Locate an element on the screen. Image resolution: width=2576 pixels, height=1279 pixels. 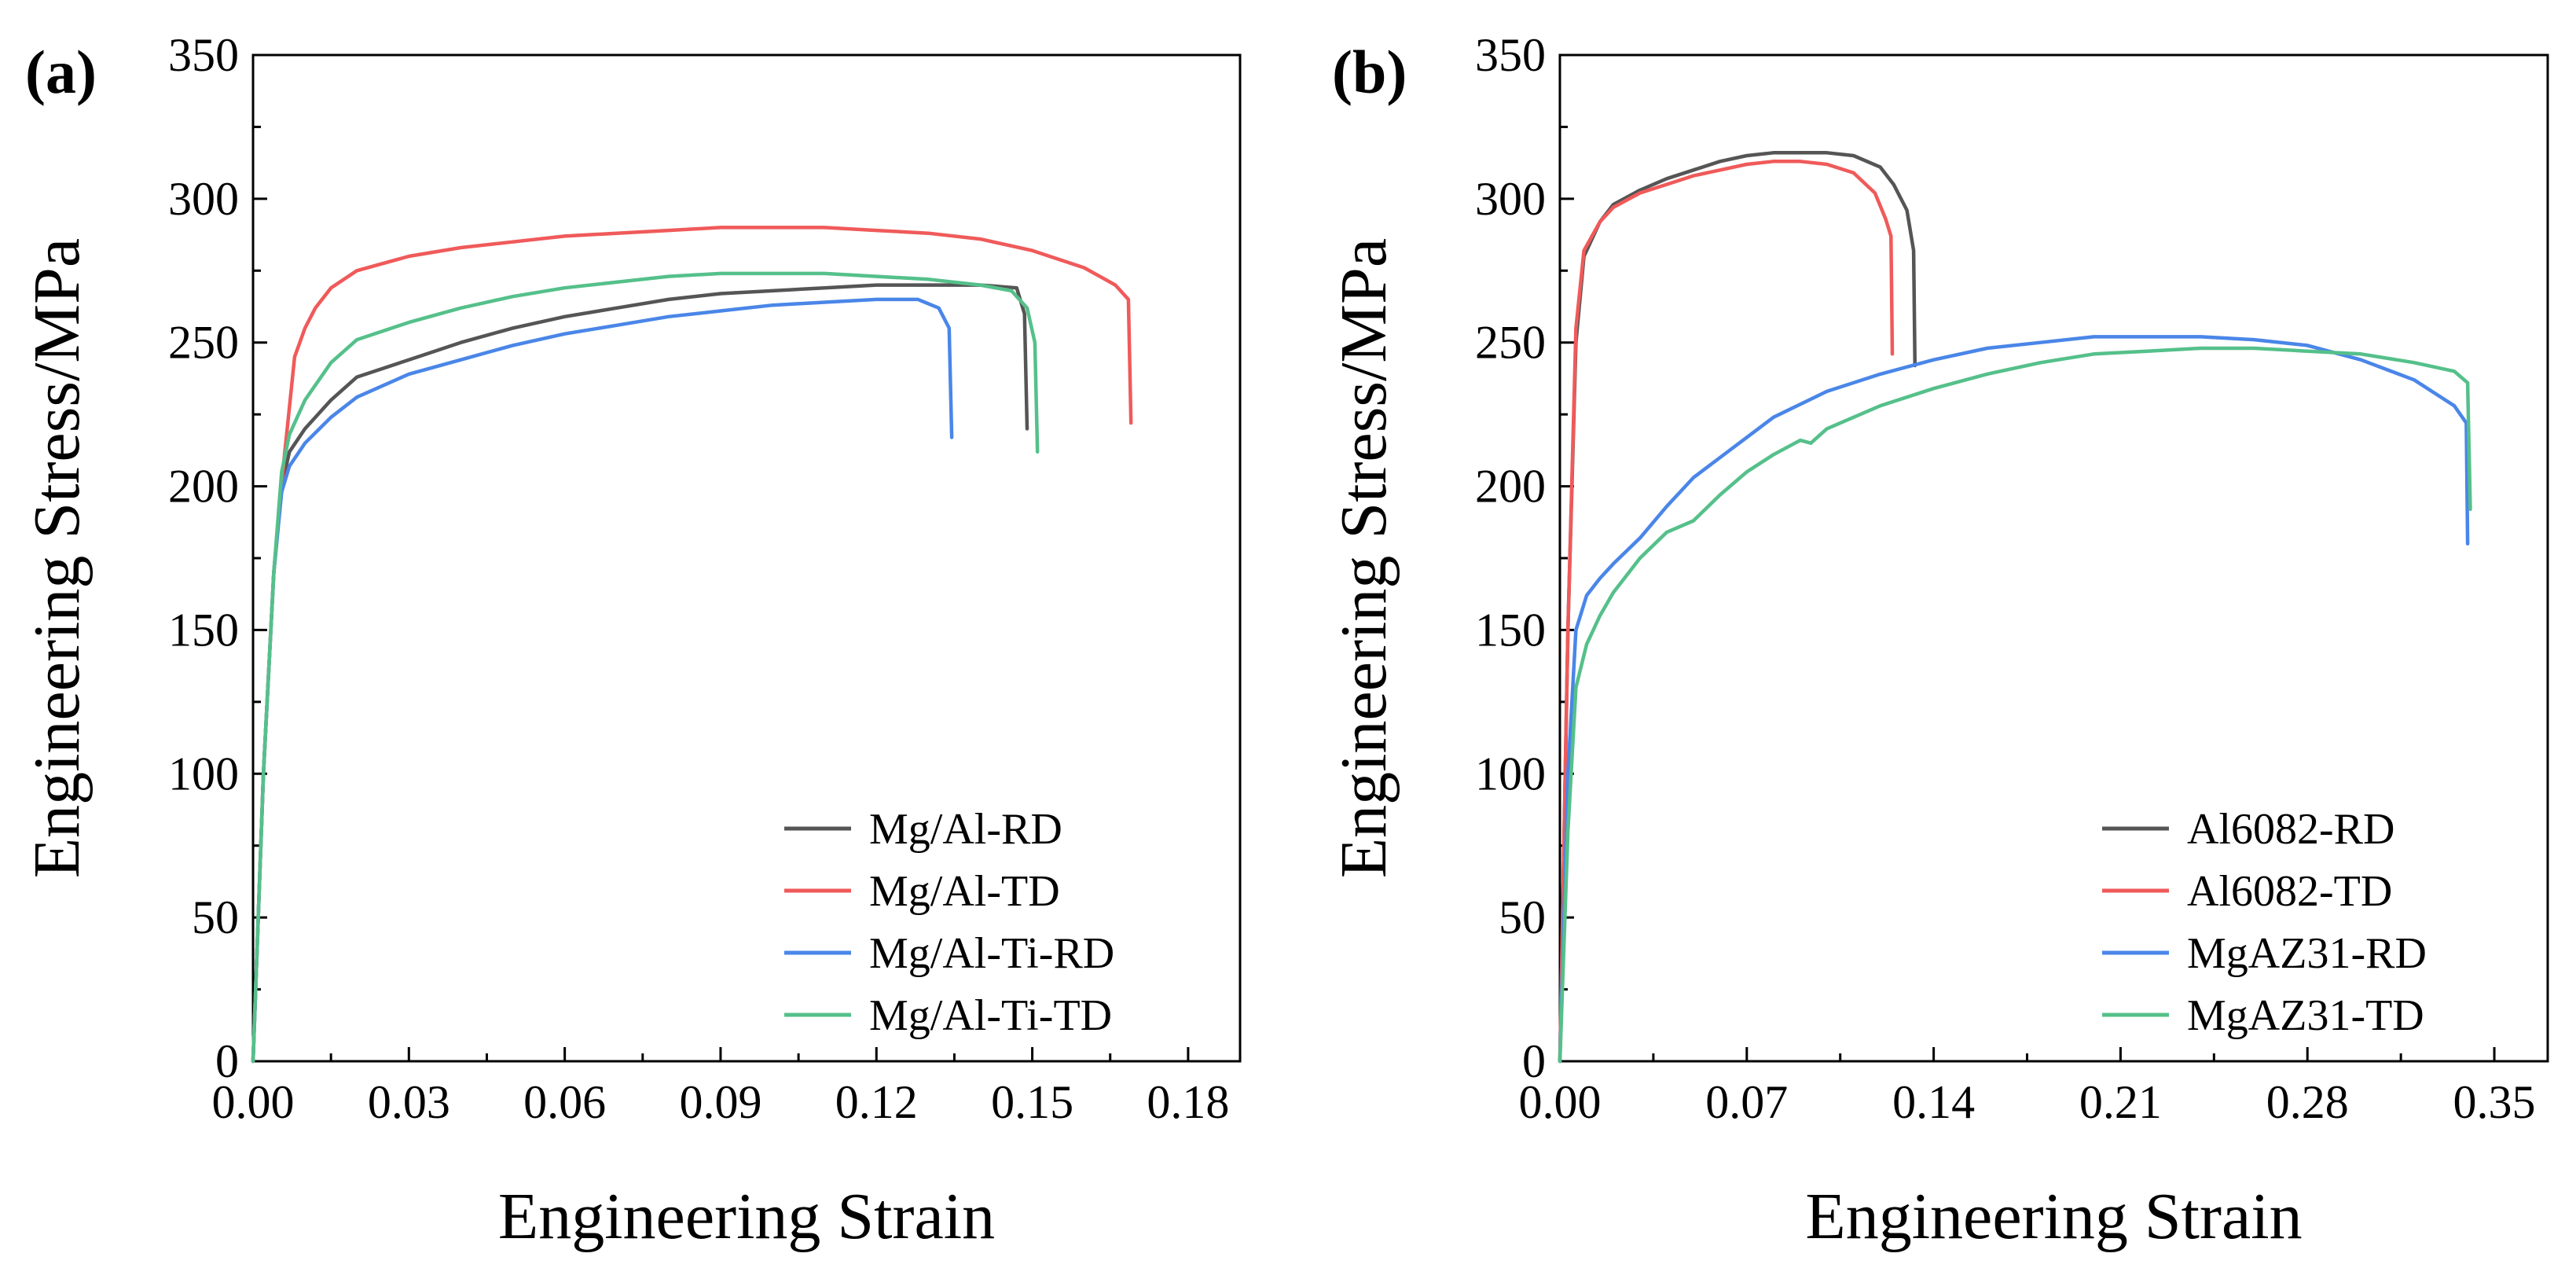
legend-label: Mg/Al-TD is located at coordinates (964, 891).